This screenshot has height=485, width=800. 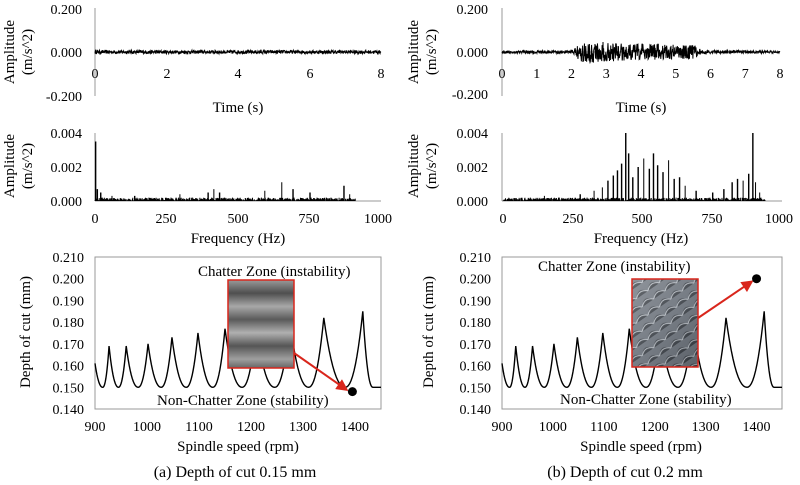 What do you see at coordinates (414, 166) in the screenshot?
I see `b-freq-ylabel-line1: Amplitude` at bounding box center [414, 166].